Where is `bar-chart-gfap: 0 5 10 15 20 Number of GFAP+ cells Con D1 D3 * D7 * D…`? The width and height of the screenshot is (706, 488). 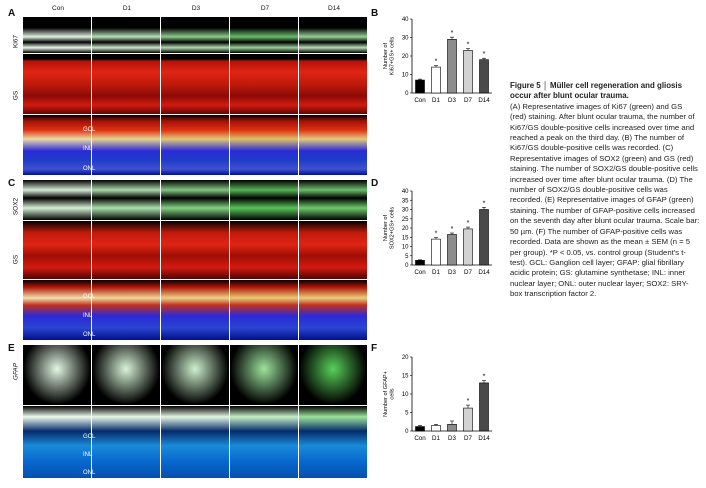
bar-chart-gfap: 0 5 10 15 20 Number of GFAP+ cells Con D1 D3 * D7 * D… is located at coordinates (437, 398).